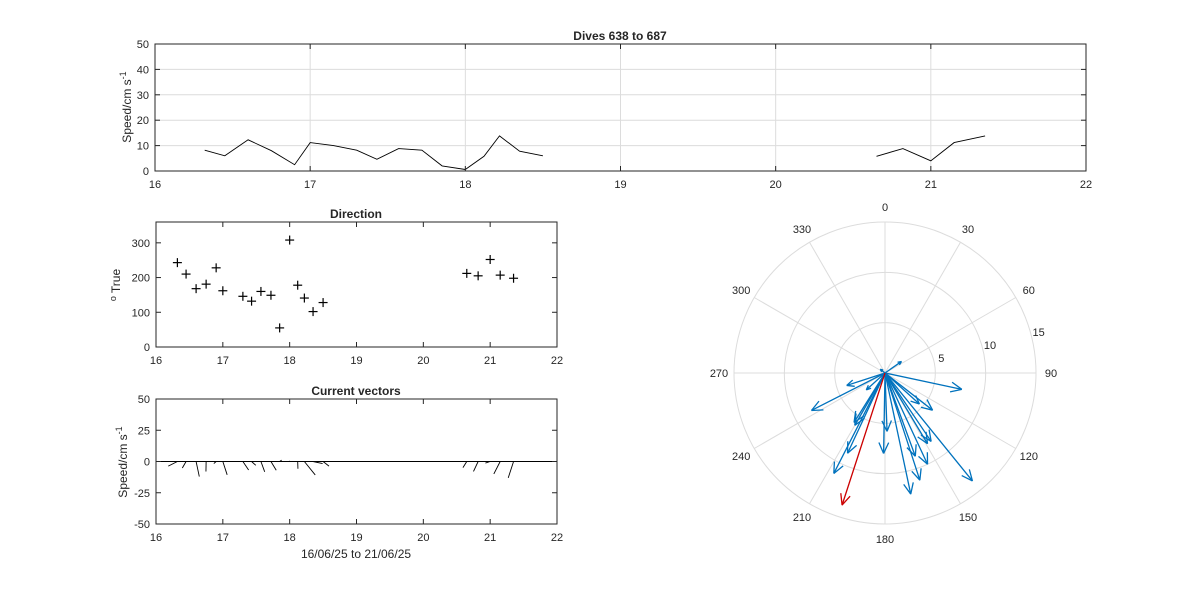 This screenshot has height=589, width=1200. I want to click on direction-ytick-label: 200, so click(141, 279).